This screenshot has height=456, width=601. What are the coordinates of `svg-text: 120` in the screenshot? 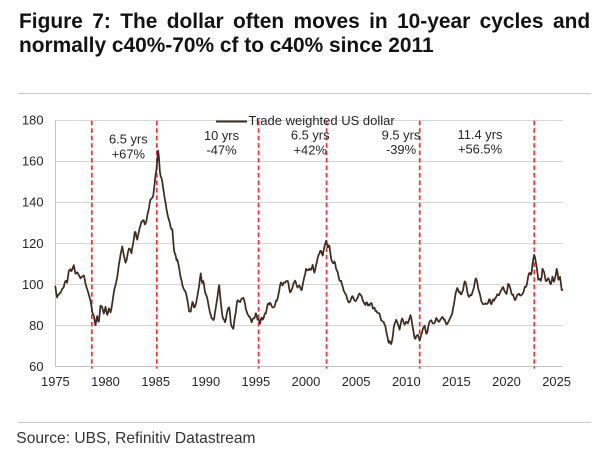 It's located at (33, 243).